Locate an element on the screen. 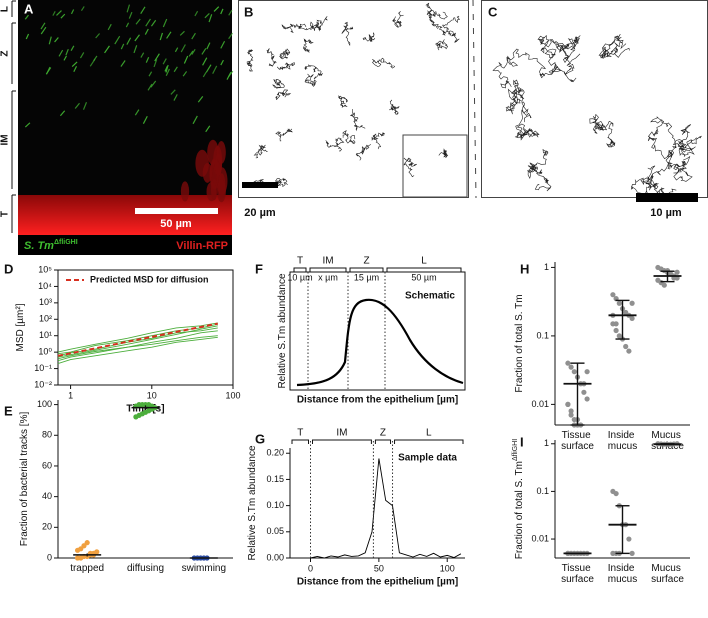 This screenshot has width=708, height=618. plot-frame is located at coordinates (377, 331).